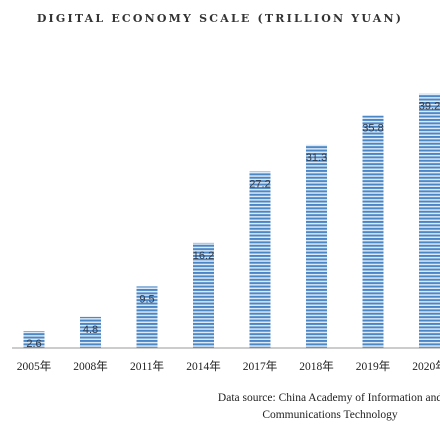 The height and width of the screenshot is (440, 440). I want to click on bar-value-label: 4.8, so click(90, 330).